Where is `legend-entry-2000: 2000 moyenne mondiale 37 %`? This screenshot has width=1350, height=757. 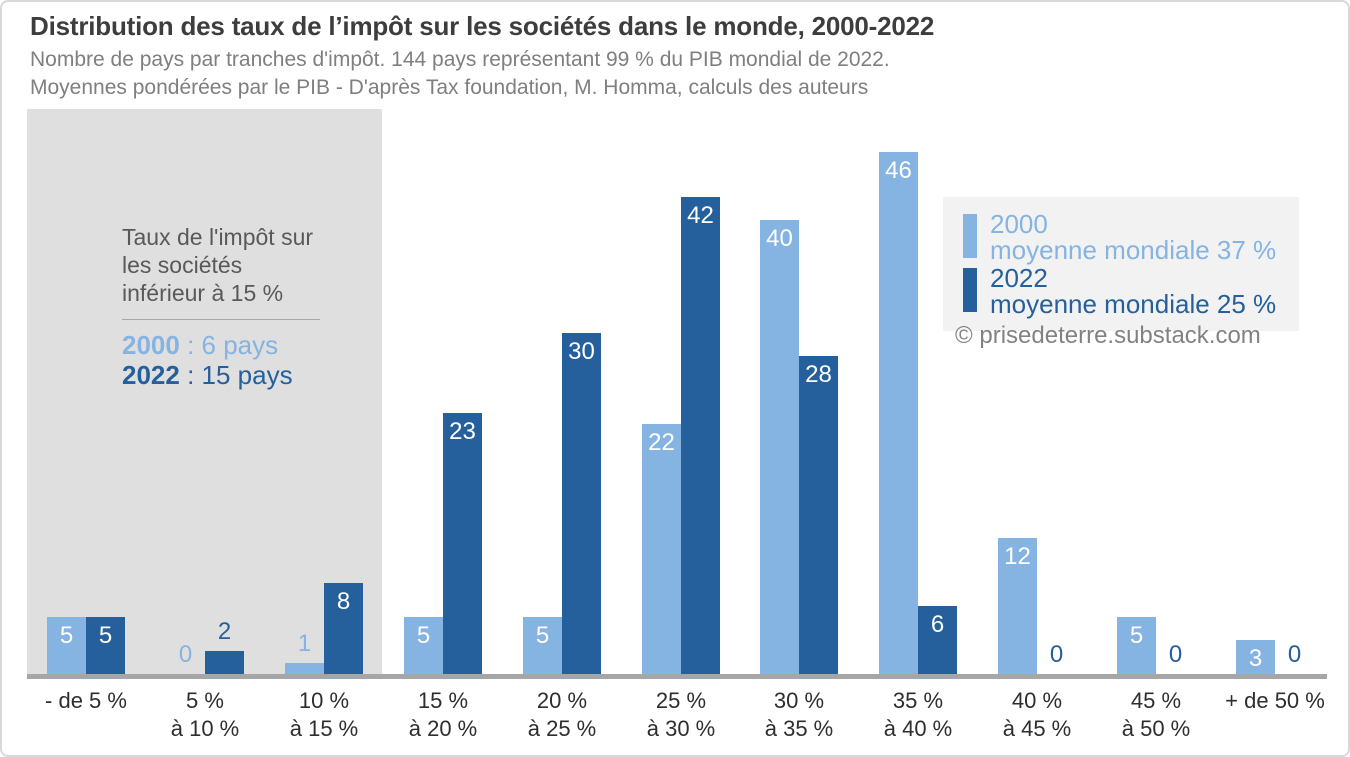 legend-entry-2000: 2000 moyenne mondiale 37 % is located at coordinates (1122, 237).